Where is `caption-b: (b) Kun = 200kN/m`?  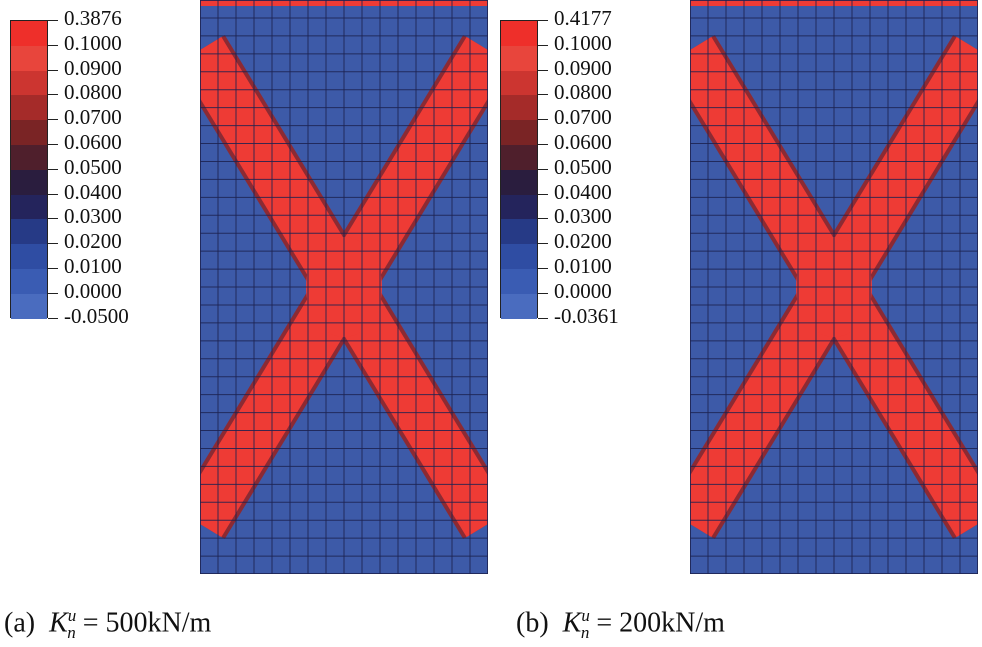
caption-b: (b) Kun = 200kN/m is located at coordinates (620, 624).